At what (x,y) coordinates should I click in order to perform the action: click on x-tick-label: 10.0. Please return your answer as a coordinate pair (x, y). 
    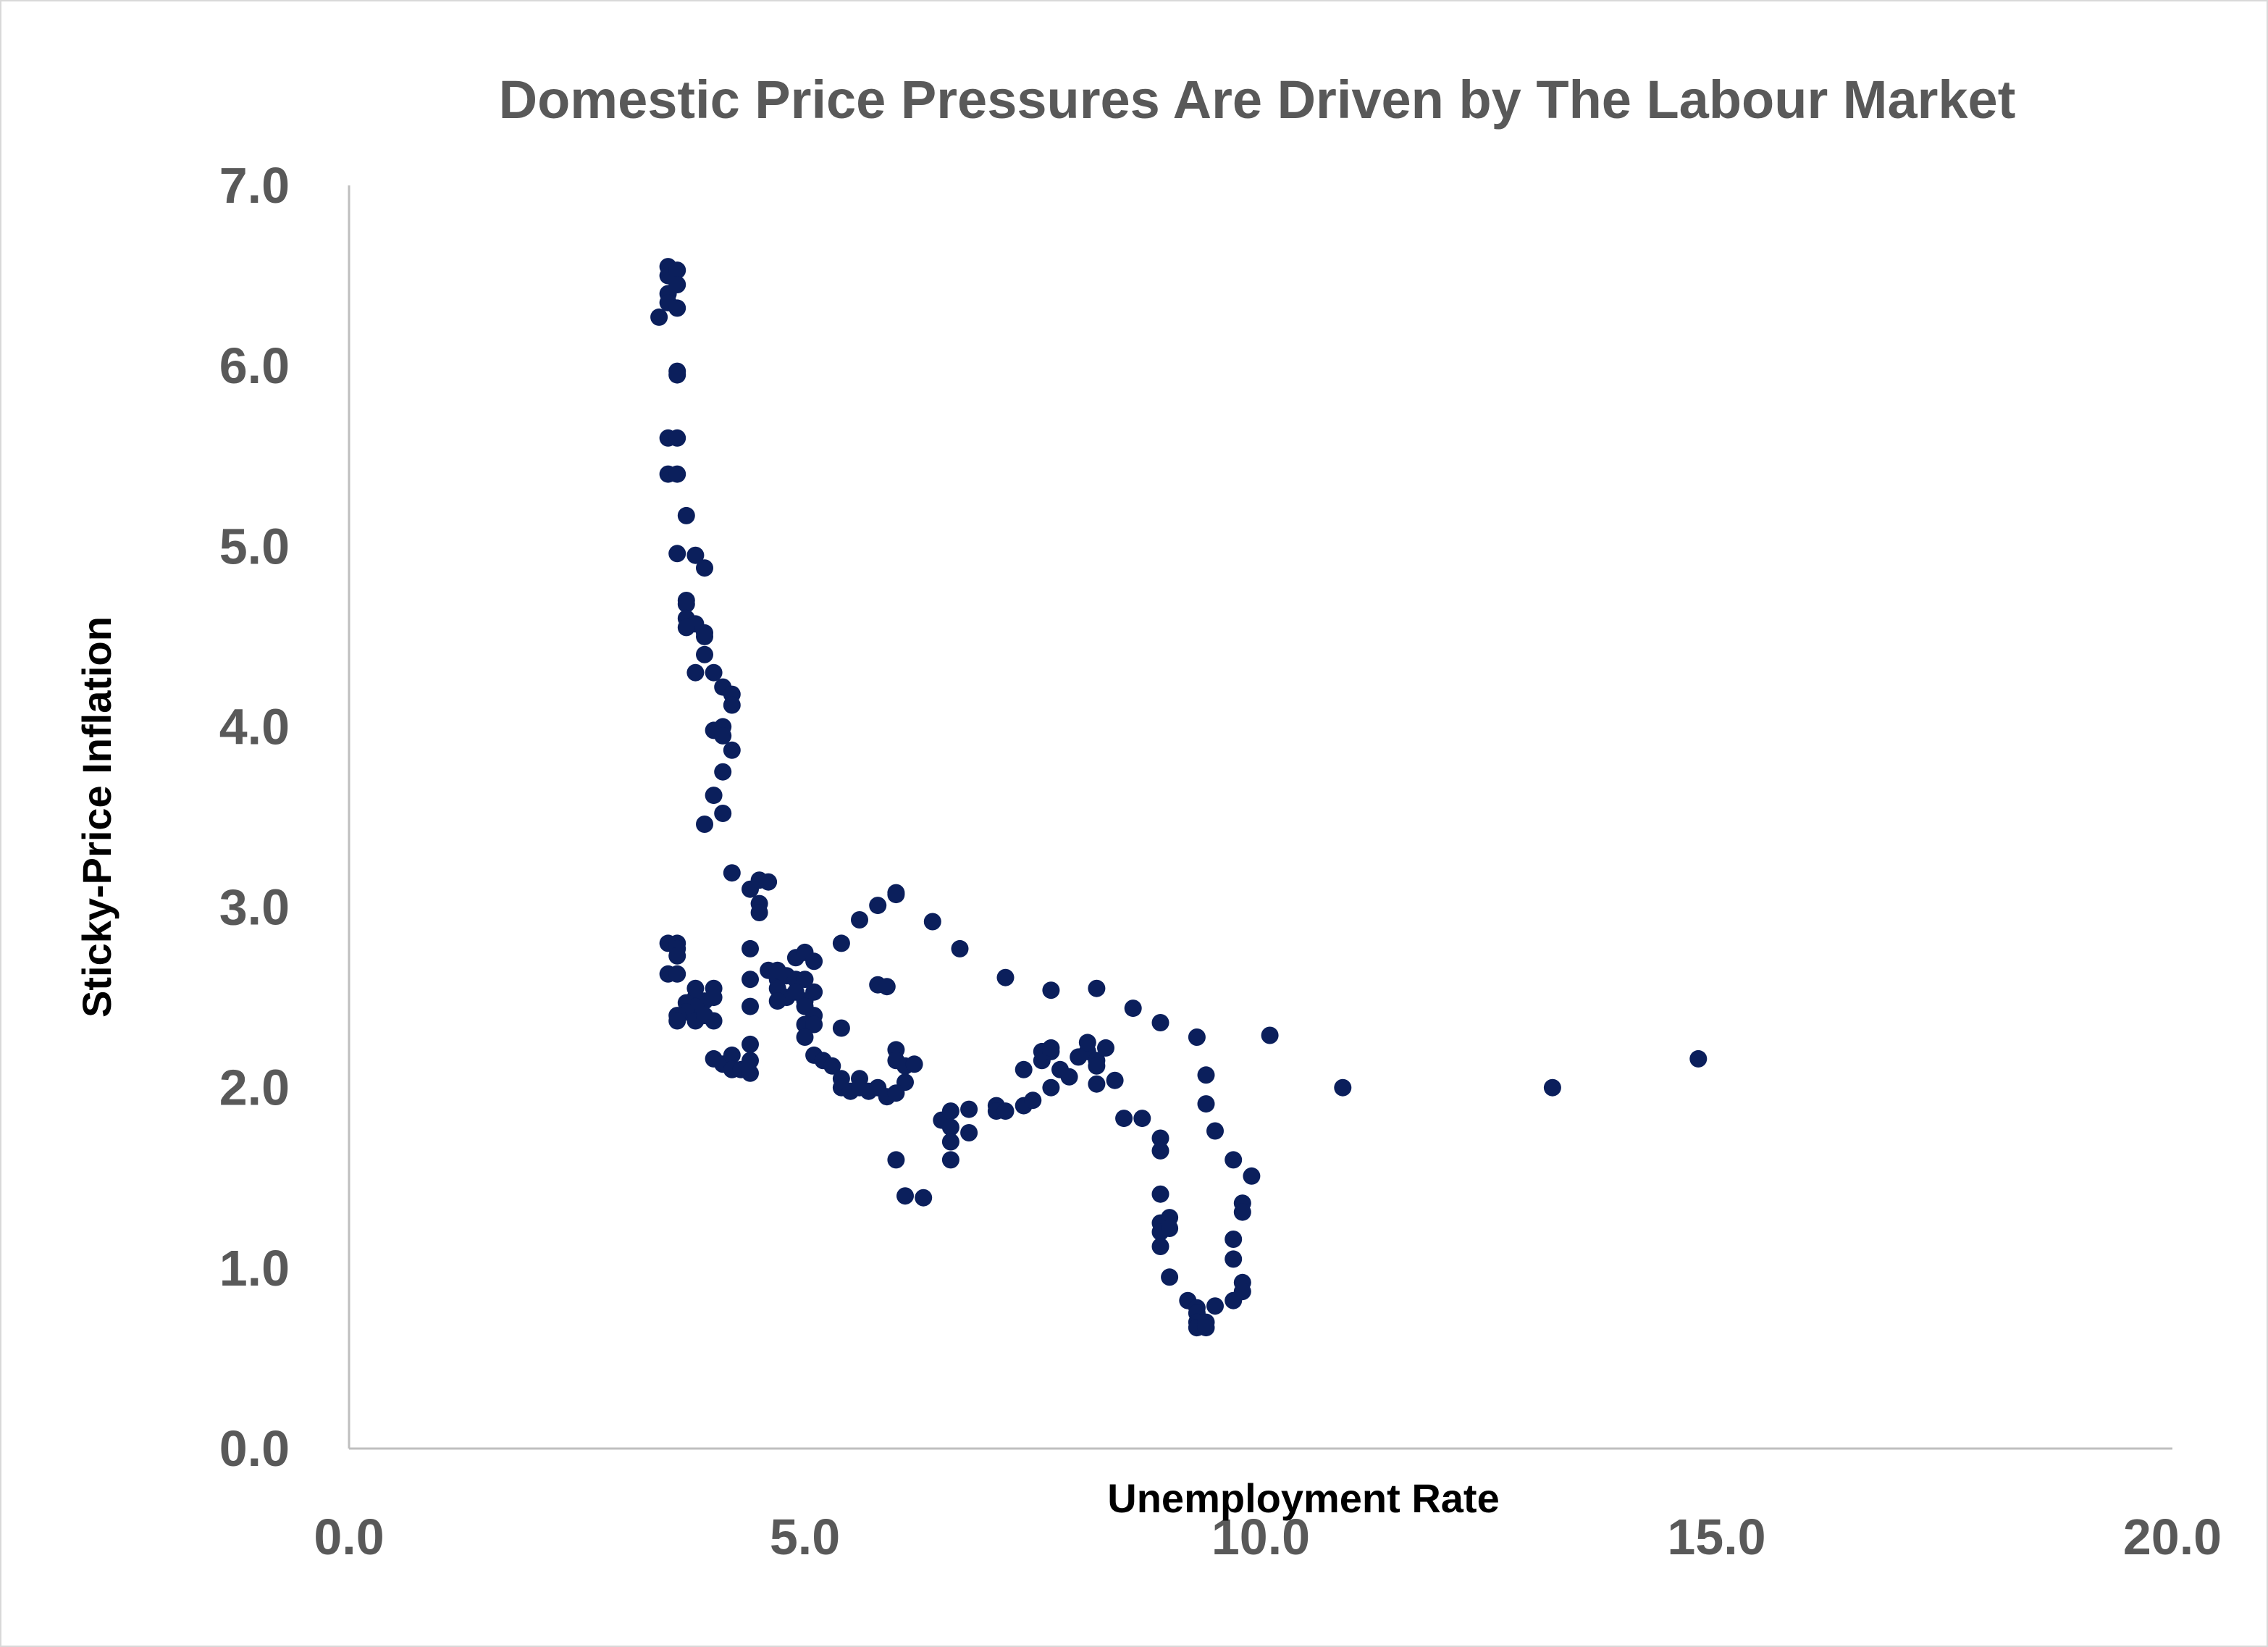
    Looking at the image, I should click on (1260, 1537).